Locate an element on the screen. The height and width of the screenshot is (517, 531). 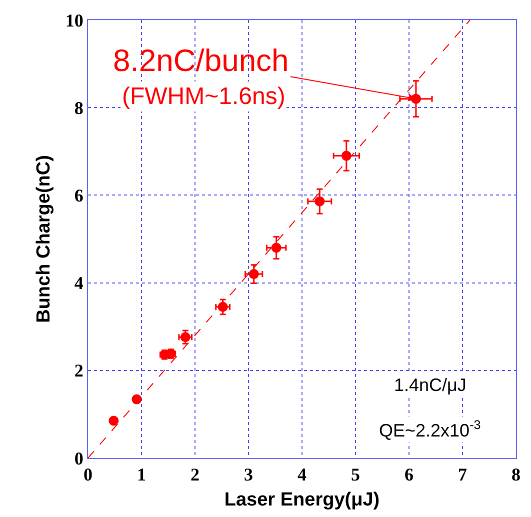
x-tick-label: 8 is located at coordinates (516, 474).